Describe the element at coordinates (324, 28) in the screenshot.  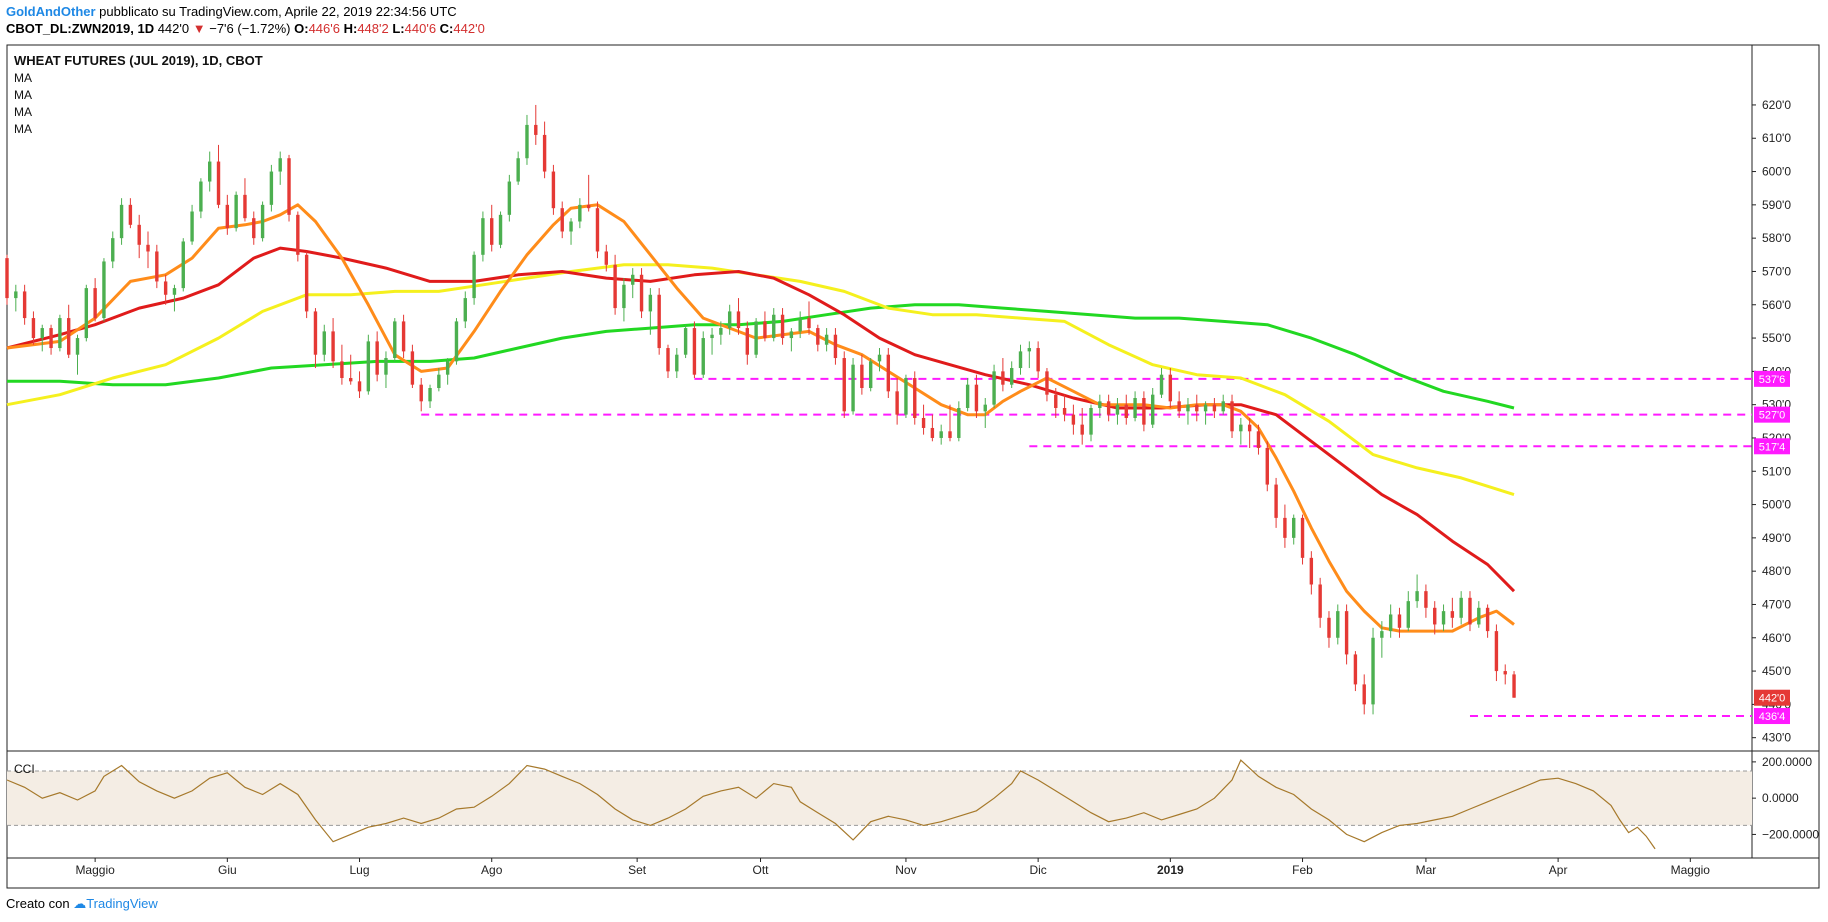
I see `open-value: 446'6` at that location.